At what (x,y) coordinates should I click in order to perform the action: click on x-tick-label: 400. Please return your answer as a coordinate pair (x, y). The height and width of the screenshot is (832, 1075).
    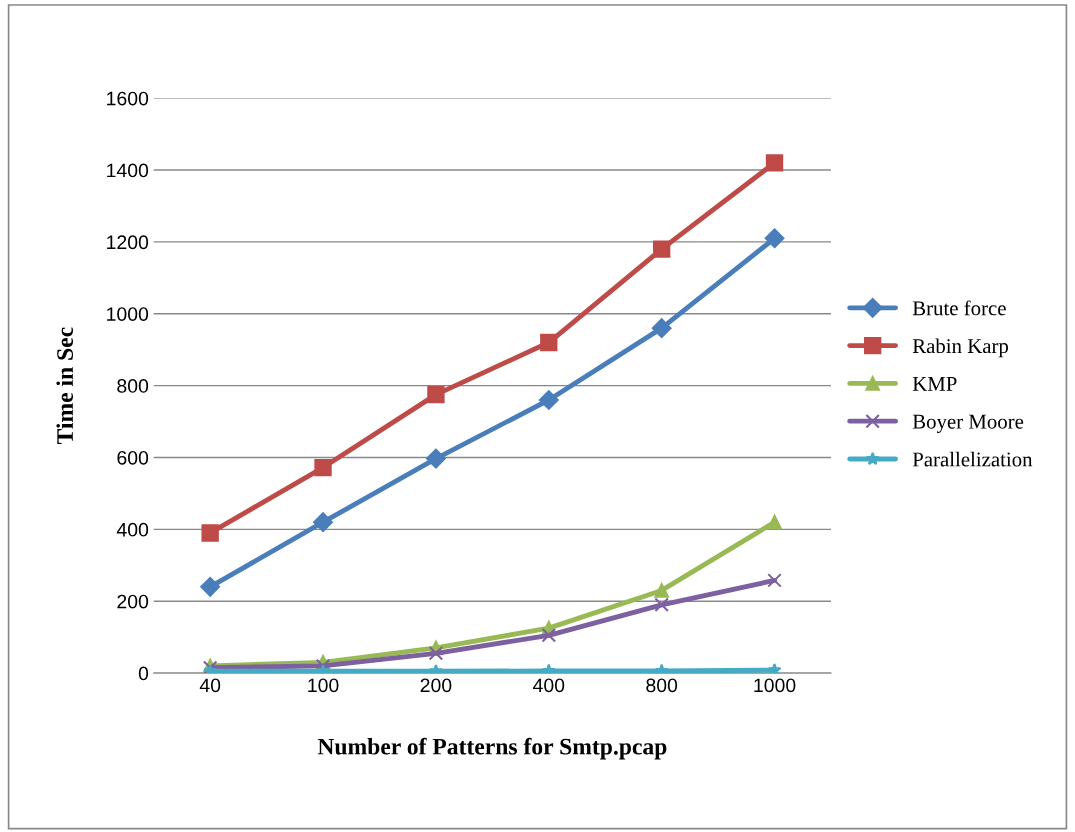
    Looking at the image, I should click on (549, 685).